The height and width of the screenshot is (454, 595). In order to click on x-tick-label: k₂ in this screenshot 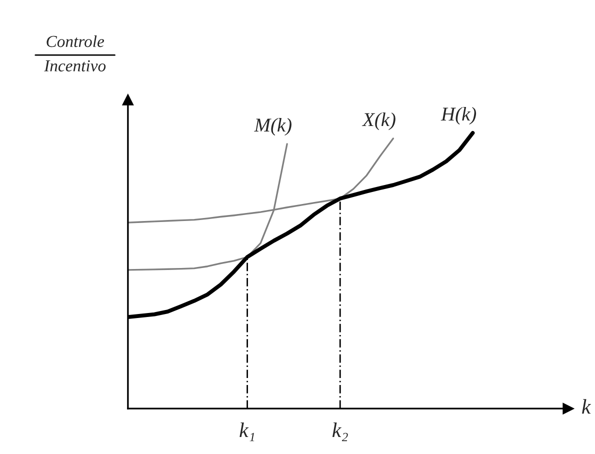, I will do `click(340, 432)`.